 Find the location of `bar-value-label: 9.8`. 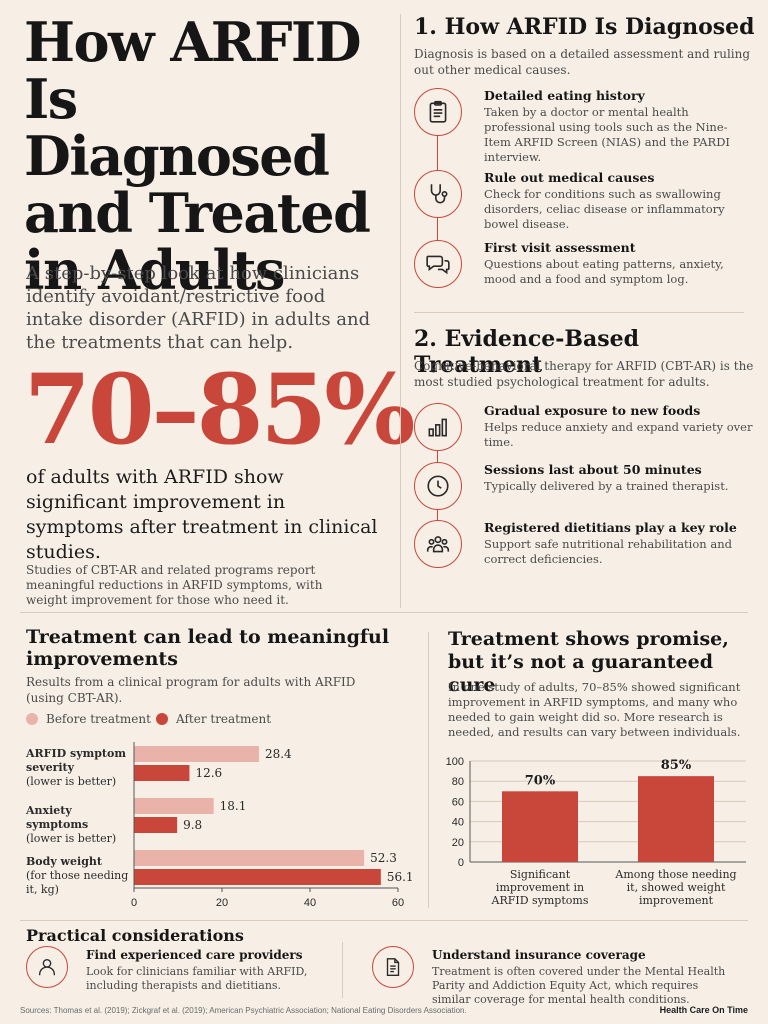

bar-value-label: 9.8 is located at coordinates (192, 825).